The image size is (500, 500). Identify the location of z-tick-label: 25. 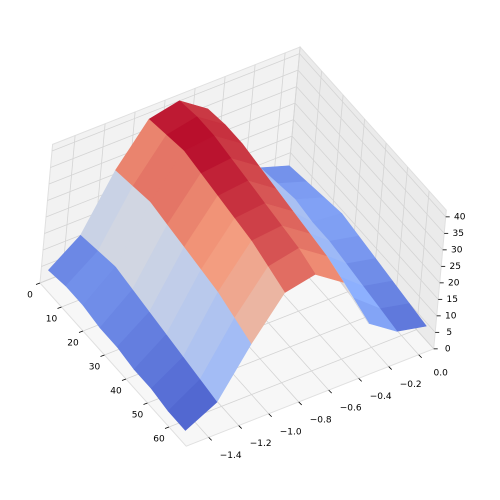
(454, 267).